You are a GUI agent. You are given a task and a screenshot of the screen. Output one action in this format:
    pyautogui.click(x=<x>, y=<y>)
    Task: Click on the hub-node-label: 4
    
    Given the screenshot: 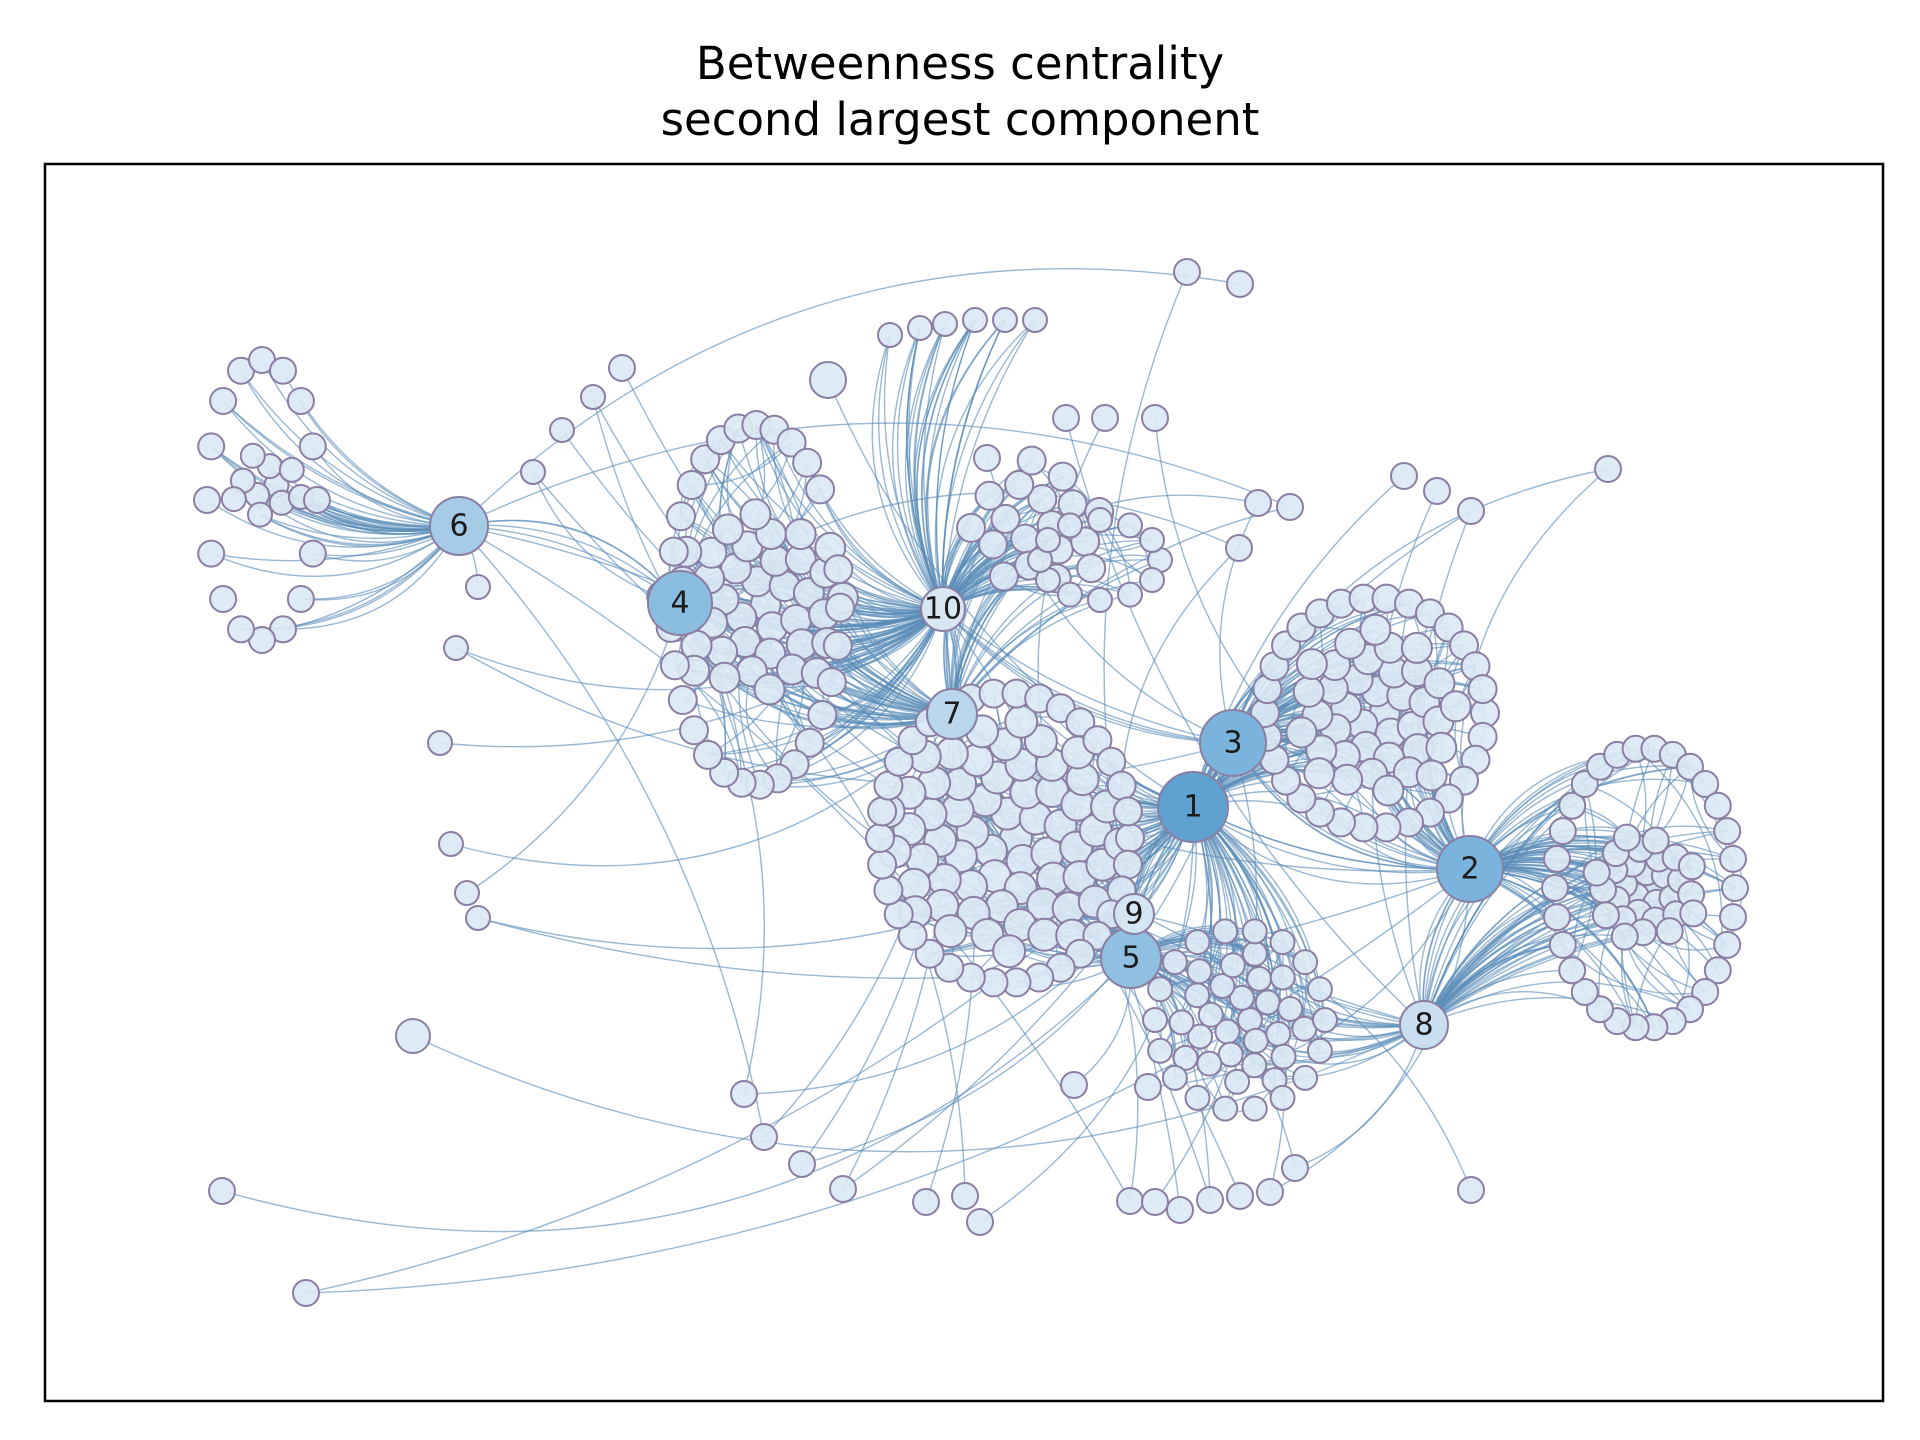 What is the action you would take?
    pyautogui.click(x=679, y=603)
    